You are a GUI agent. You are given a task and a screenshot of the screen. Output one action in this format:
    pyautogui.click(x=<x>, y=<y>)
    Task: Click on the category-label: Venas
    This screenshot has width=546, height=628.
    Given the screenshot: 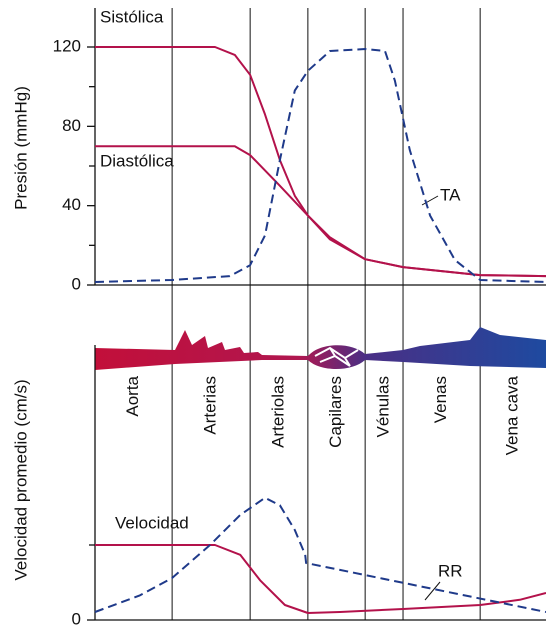 What is the action you would take?
    pyautogui.click(x=440, y=399)
    